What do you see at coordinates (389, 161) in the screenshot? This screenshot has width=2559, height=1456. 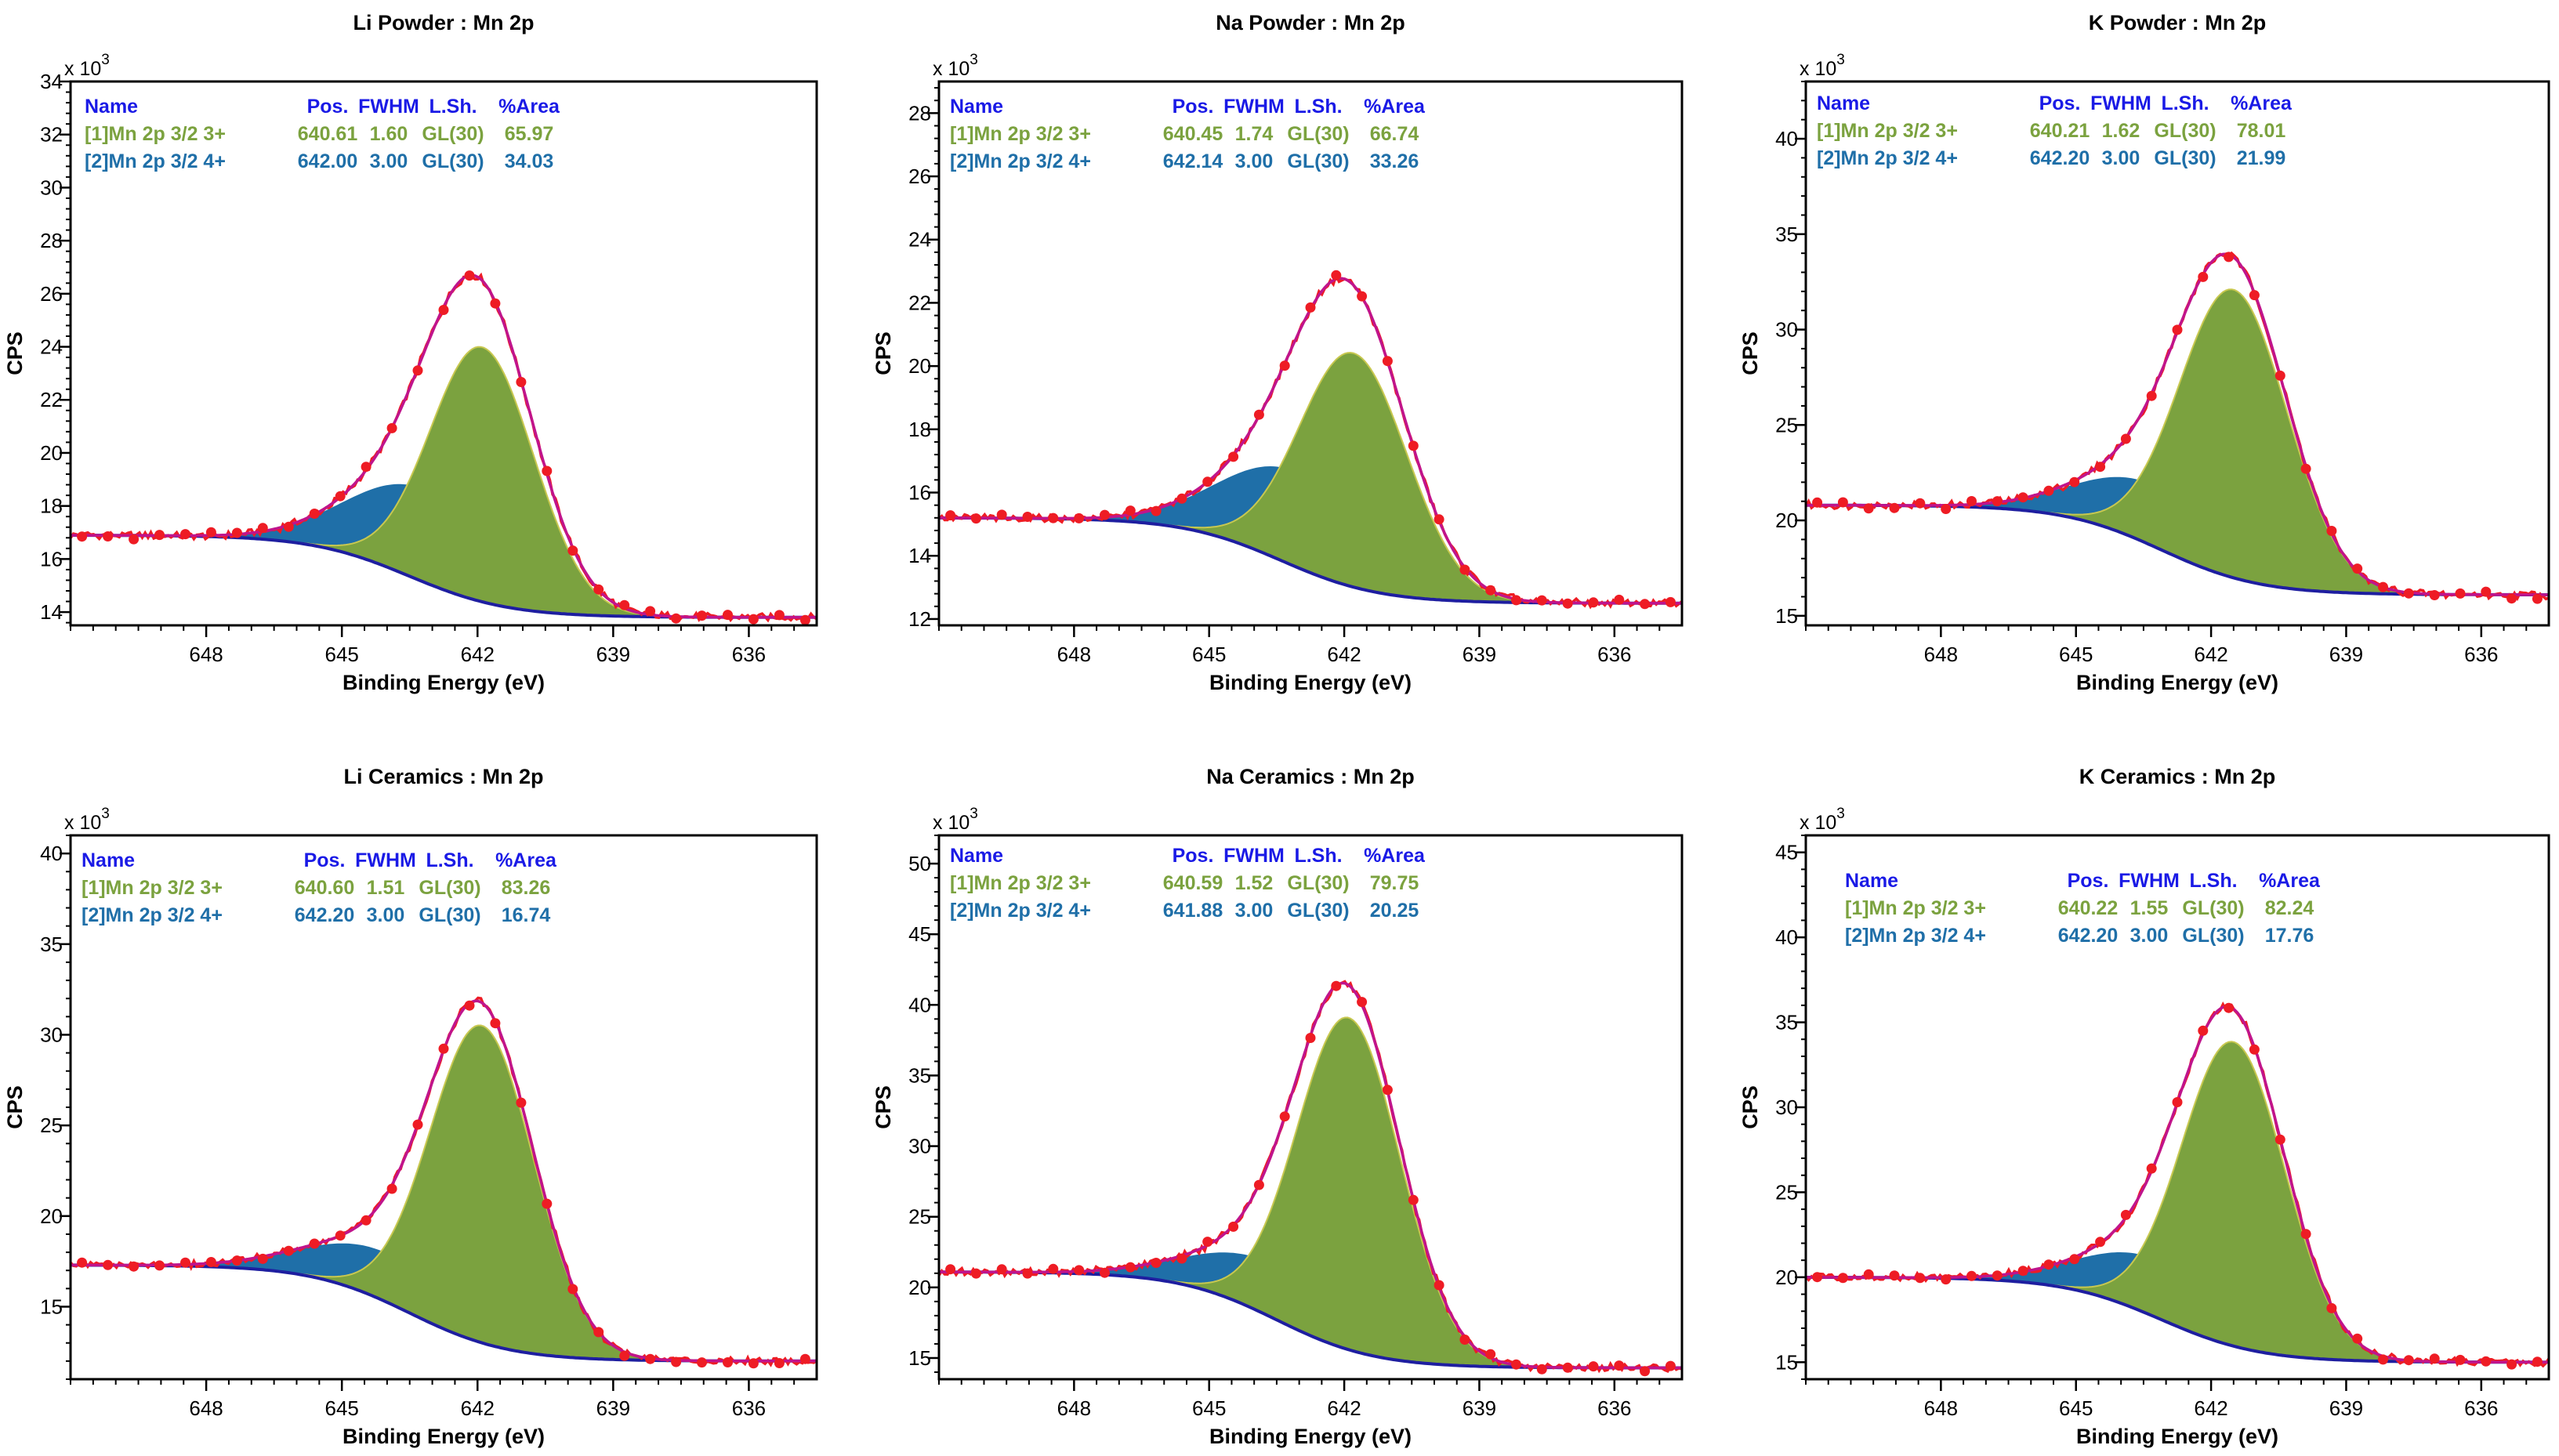 I see `table-cell-fwhm: 3.00` at bounding box center [389, 161].